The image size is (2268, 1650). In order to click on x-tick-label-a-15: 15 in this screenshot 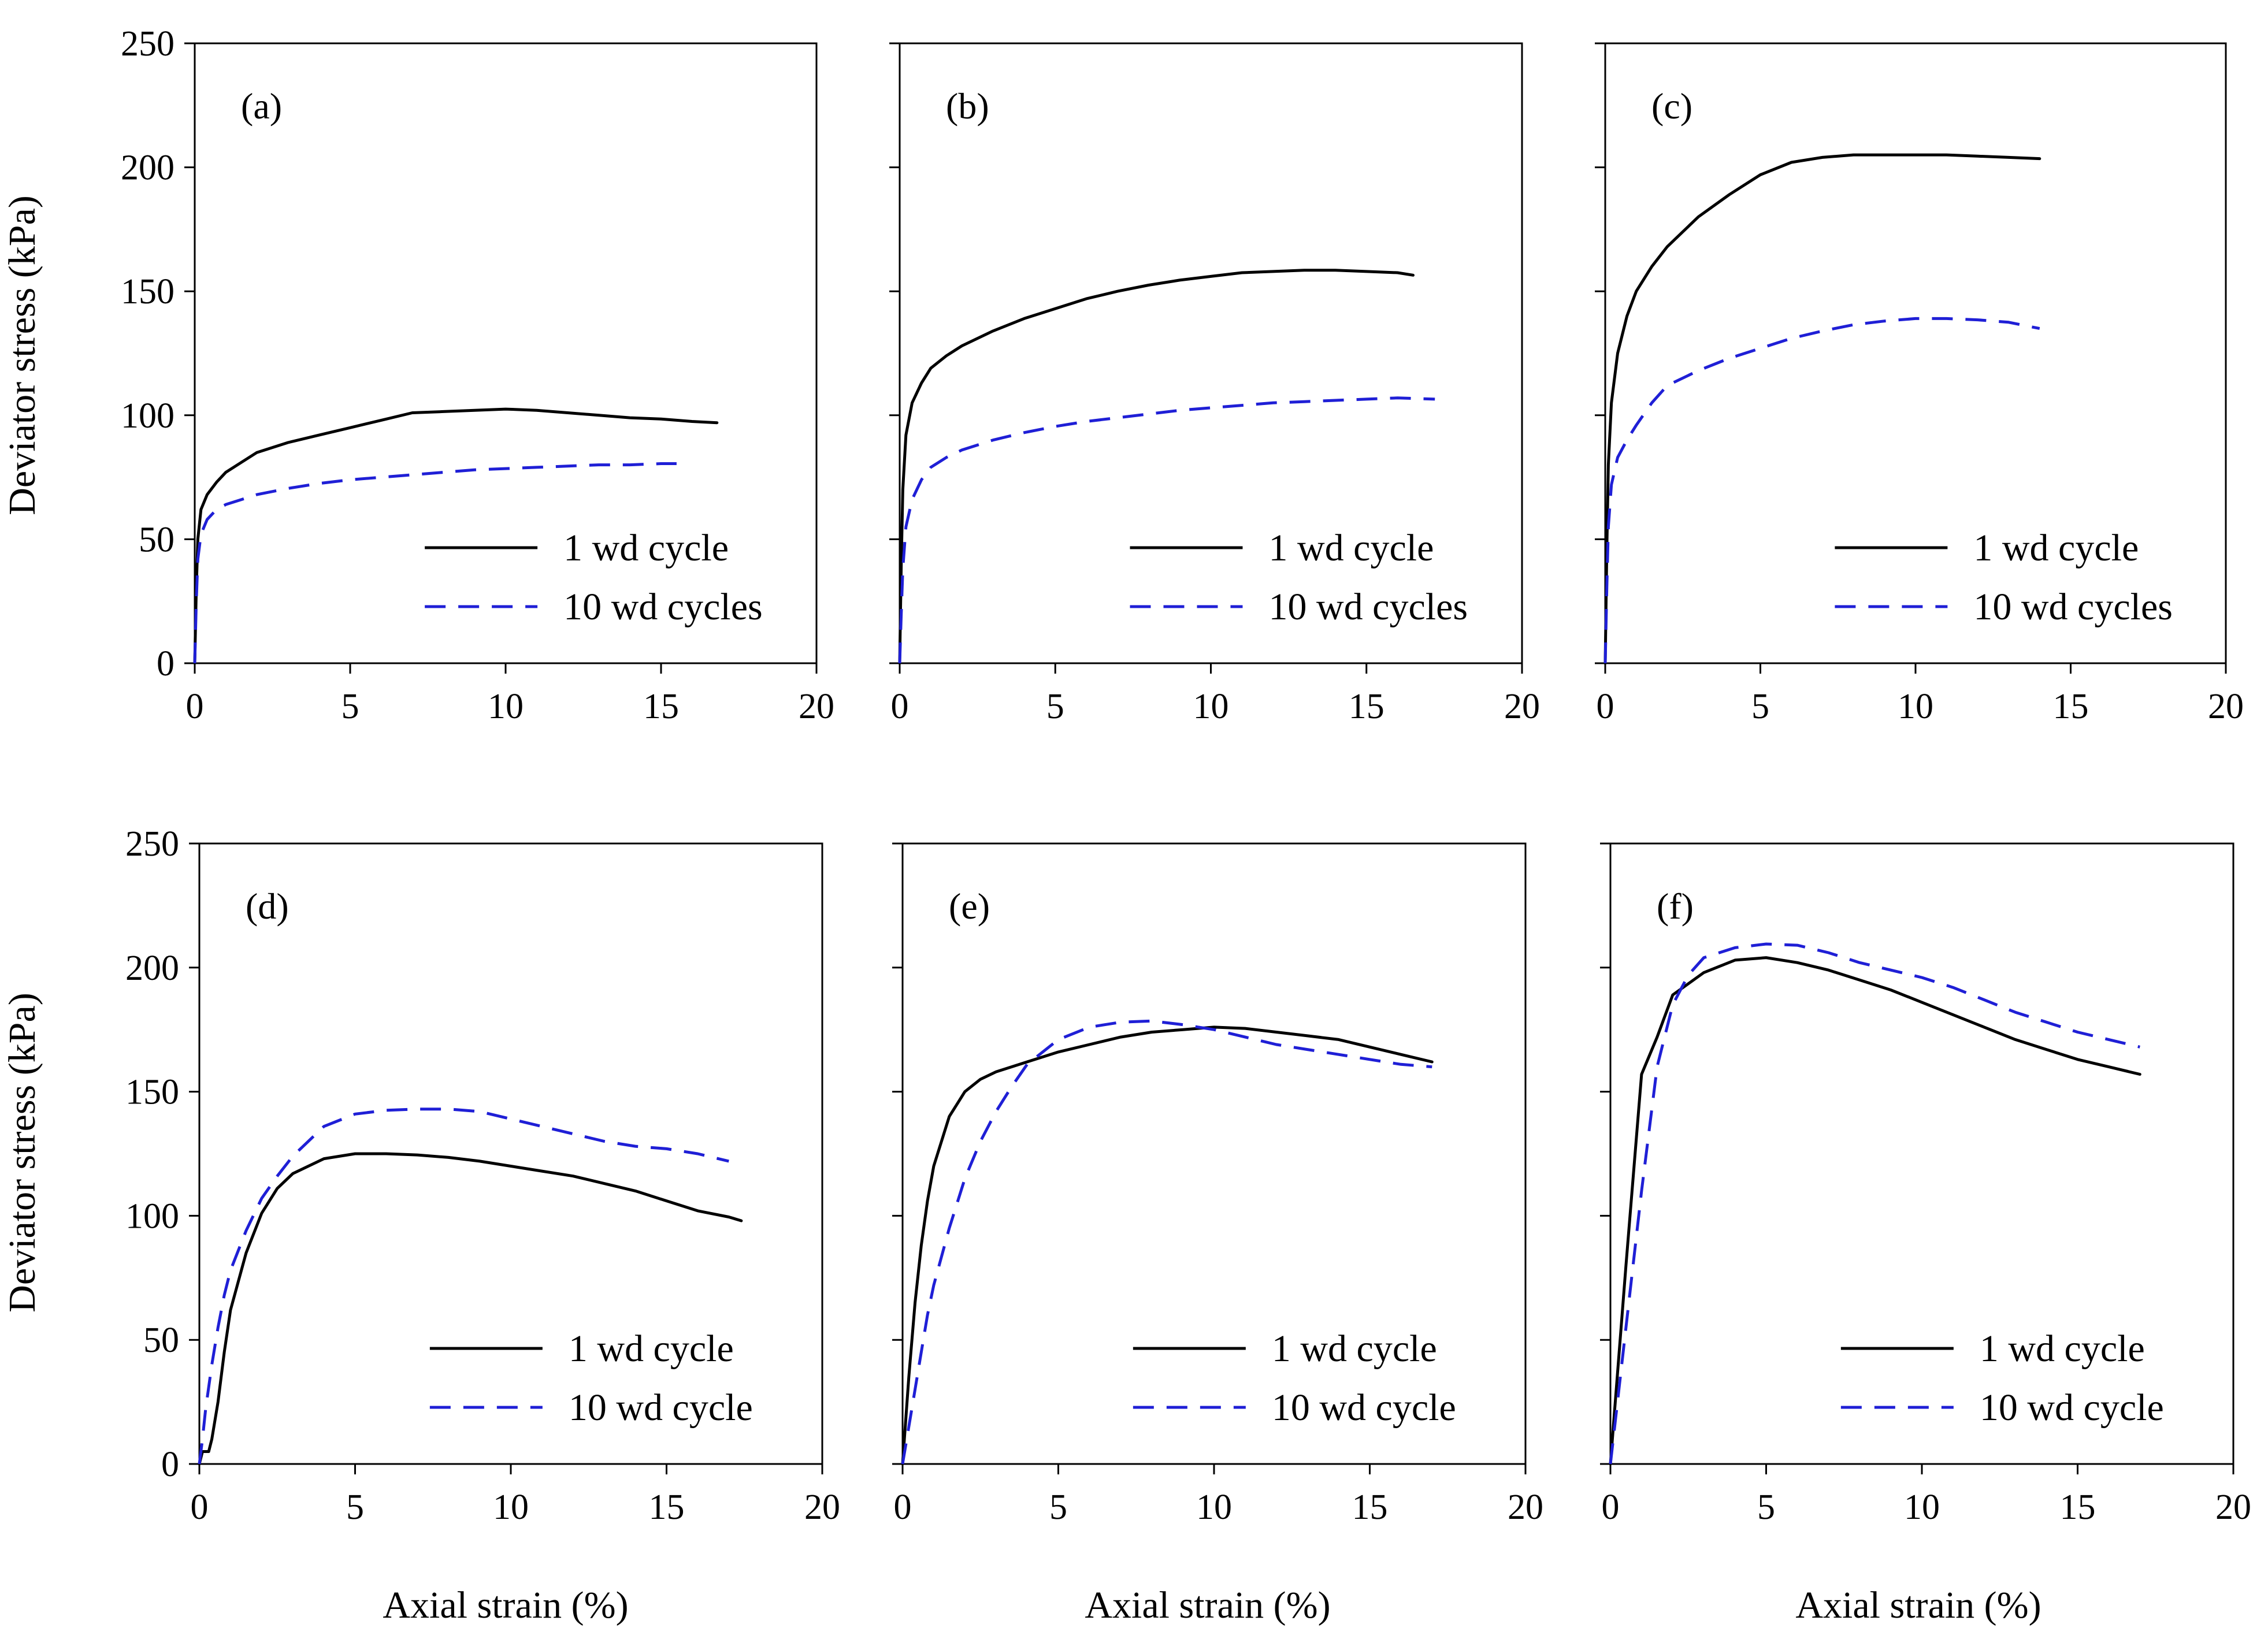, I will do `click(661, 706)`.